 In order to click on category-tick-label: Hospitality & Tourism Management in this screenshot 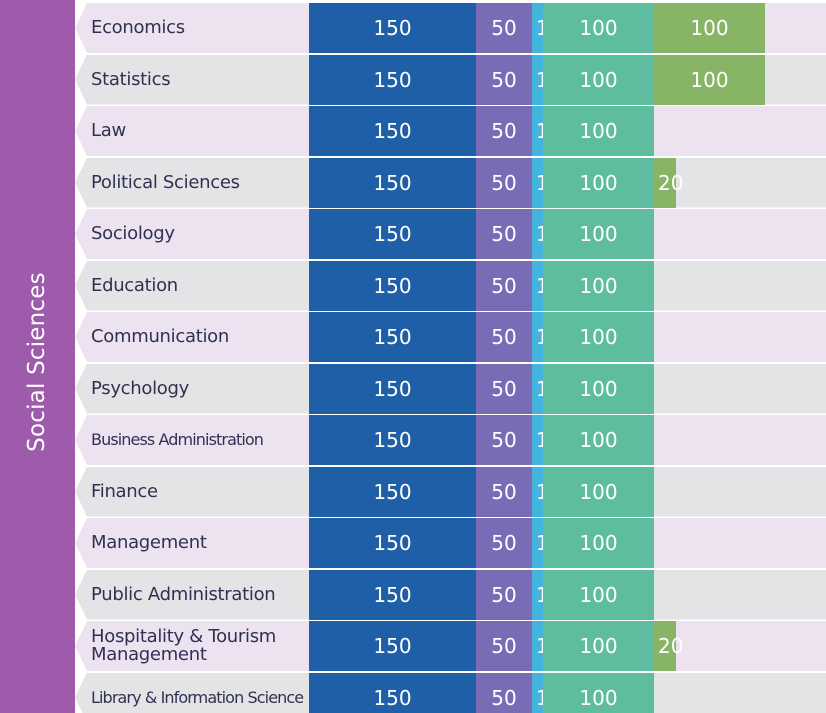, I will do `click(184, 645)`.